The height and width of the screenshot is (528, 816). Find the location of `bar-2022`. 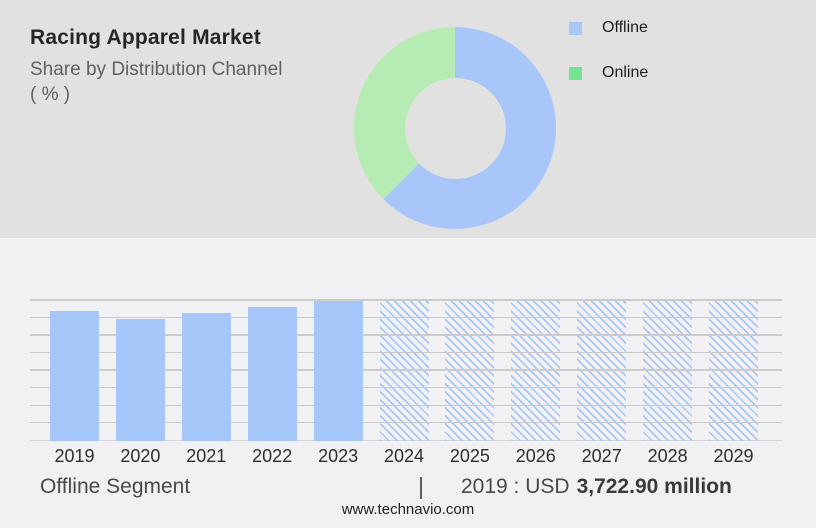

bar-2022 is located at coordinates (272, 374).